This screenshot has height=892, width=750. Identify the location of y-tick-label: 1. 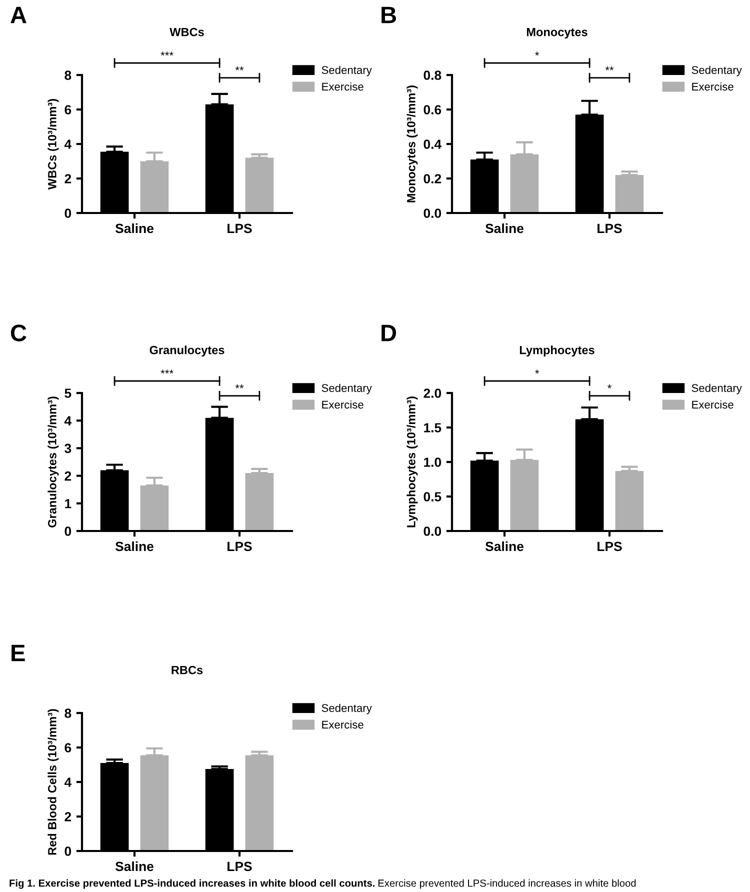
(68, 503).